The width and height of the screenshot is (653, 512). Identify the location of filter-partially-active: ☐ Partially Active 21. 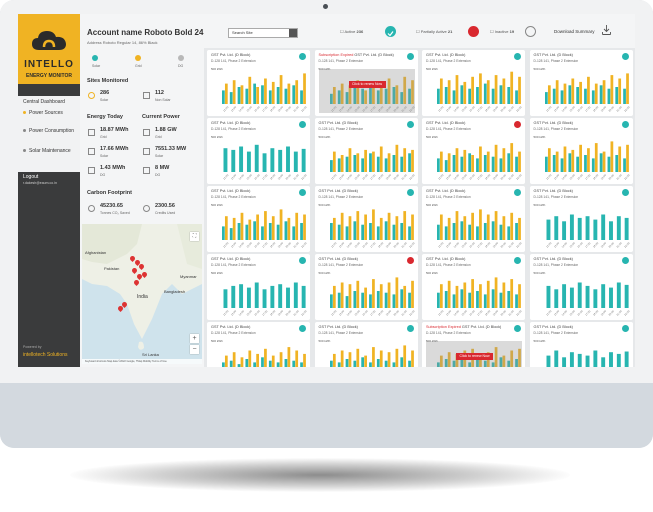
(434, 31).